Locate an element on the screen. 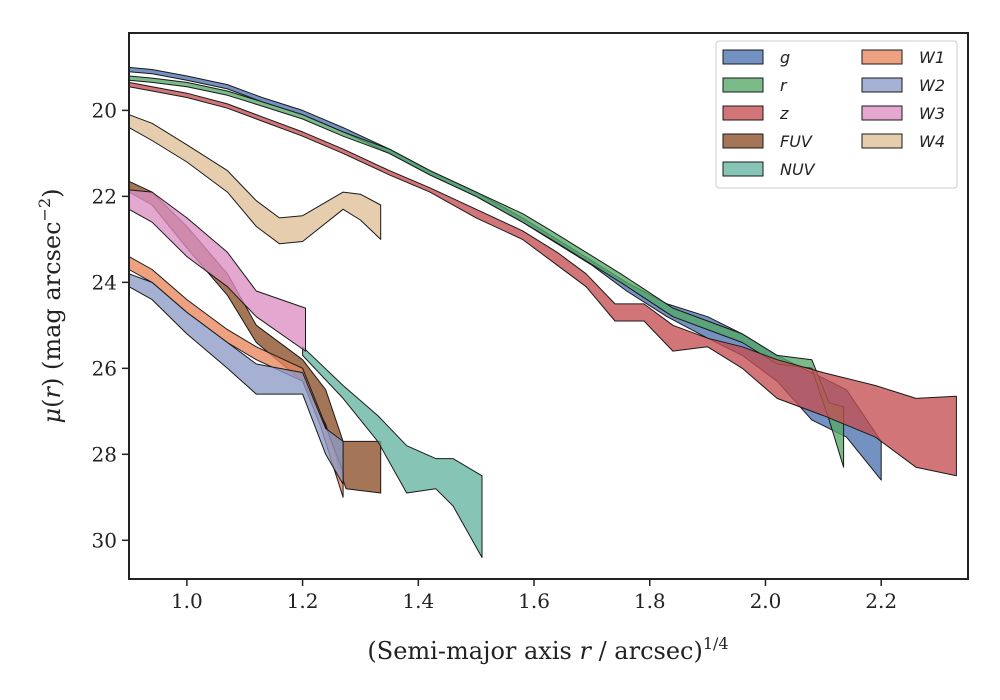 The width and height of the screenshot is (1000, 700). legend-label: z is located at coordinates (784, 113).